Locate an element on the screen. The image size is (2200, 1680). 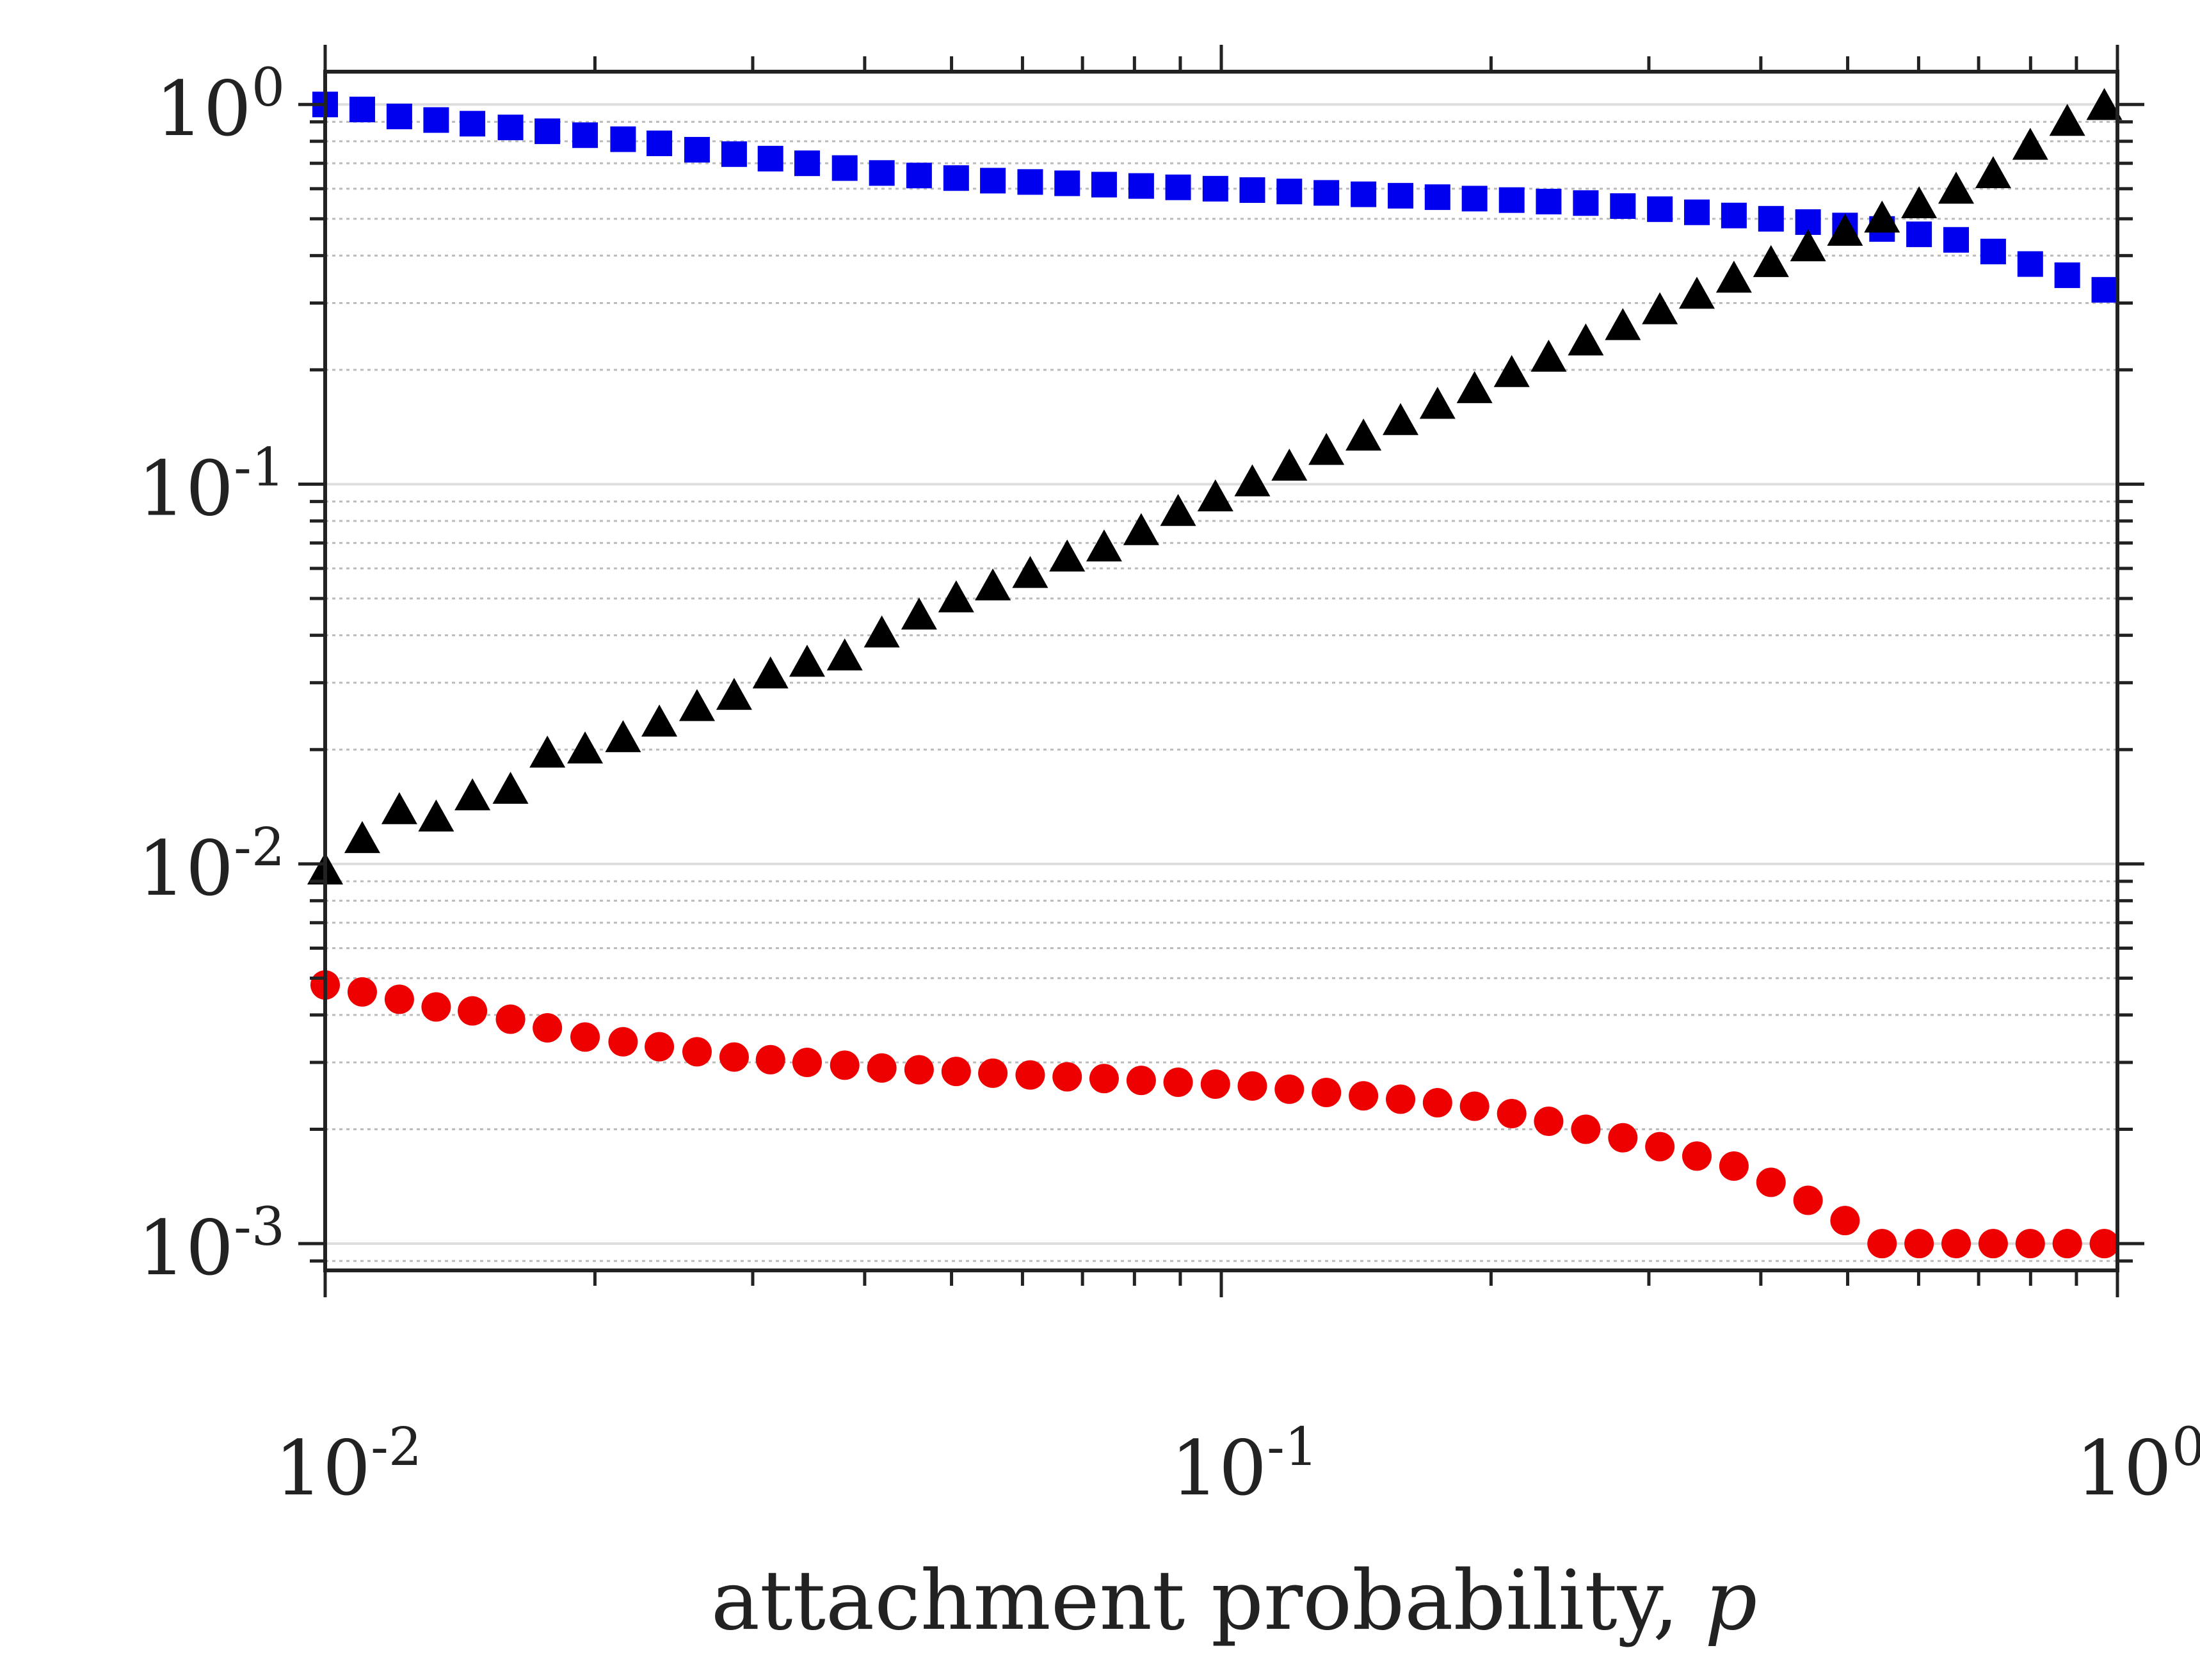
y-tick-label-exponent: -2 is located at coordinates (259, 847).